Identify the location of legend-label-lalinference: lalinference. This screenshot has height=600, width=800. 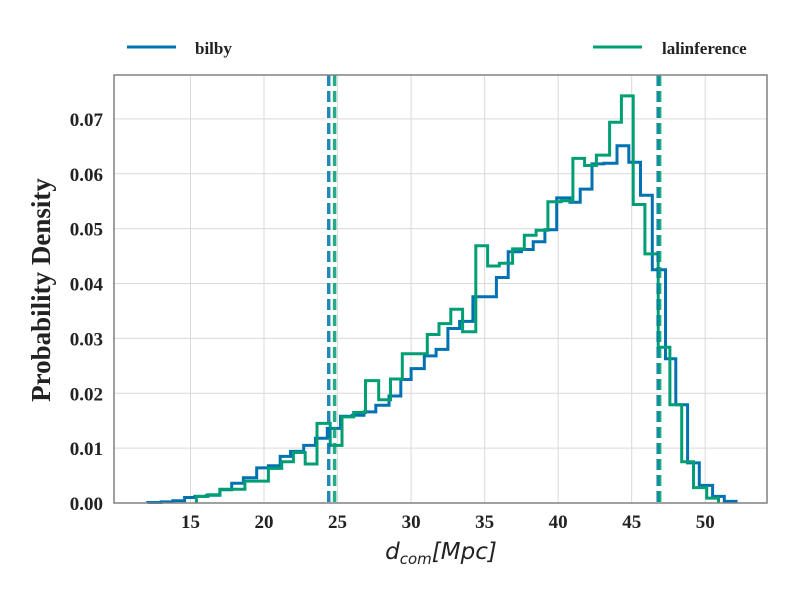
(704, 48).